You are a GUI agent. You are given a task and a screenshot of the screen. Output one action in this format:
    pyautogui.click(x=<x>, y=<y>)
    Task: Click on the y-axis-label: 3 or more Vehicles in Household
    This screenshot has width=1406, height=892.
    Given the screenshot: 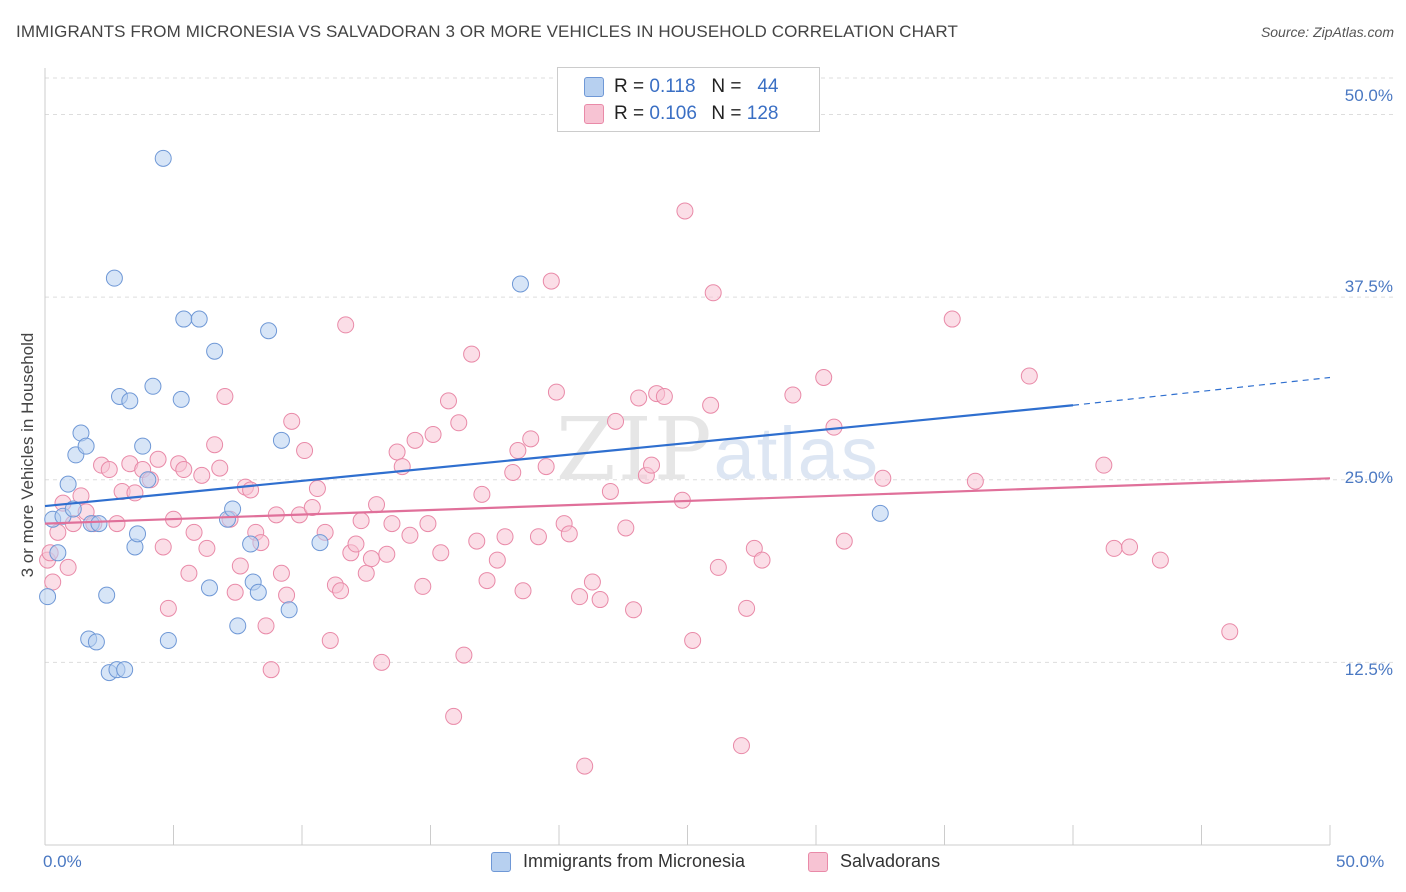 What is the action you would take?
    pyautogui.click(x=27, y=455)
    